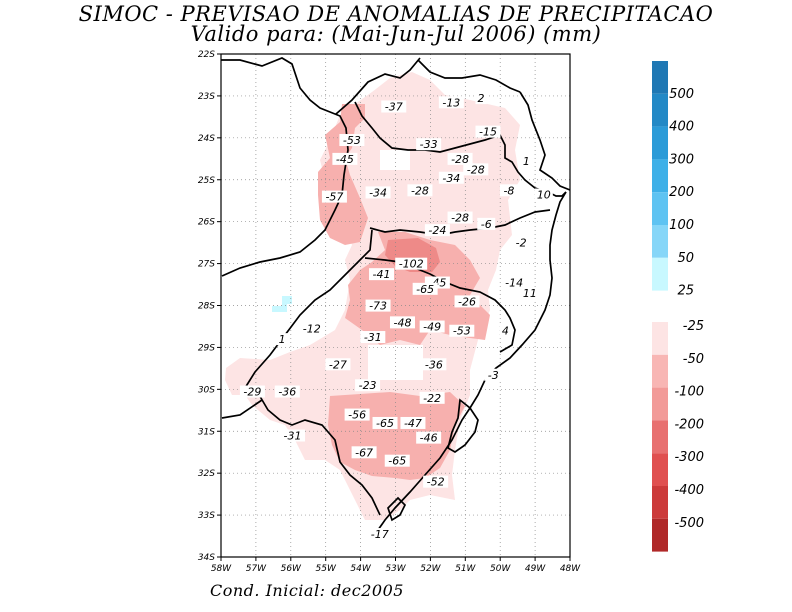  What do you see at coordinates (312, 451) in the screenshot?
I see `international-border-uruguay` at bounding box center [312, 451].